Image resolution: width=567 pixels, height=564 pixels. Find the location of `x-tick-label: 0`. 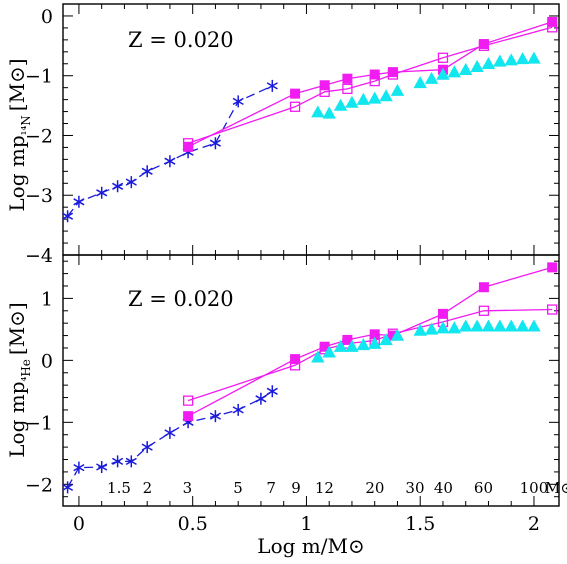

x-tick-label: 0 is located at coordinates (79, 524).